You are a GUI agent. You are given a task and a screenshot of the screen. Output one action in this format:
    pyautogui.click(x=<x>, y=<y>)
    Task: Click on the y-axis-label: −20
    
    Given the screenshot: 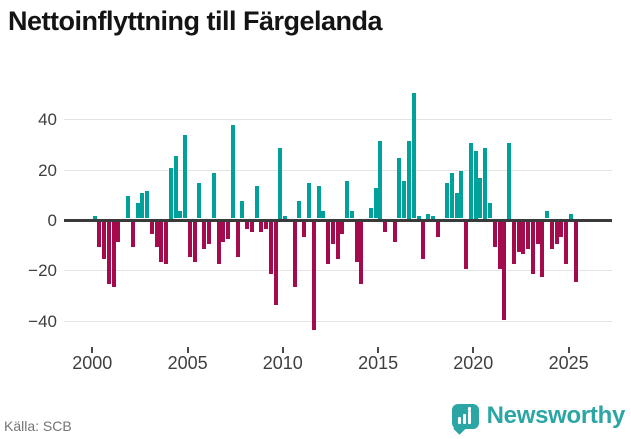 What is the action you would take?
    pyautogui.click(x=42, y=271)
    